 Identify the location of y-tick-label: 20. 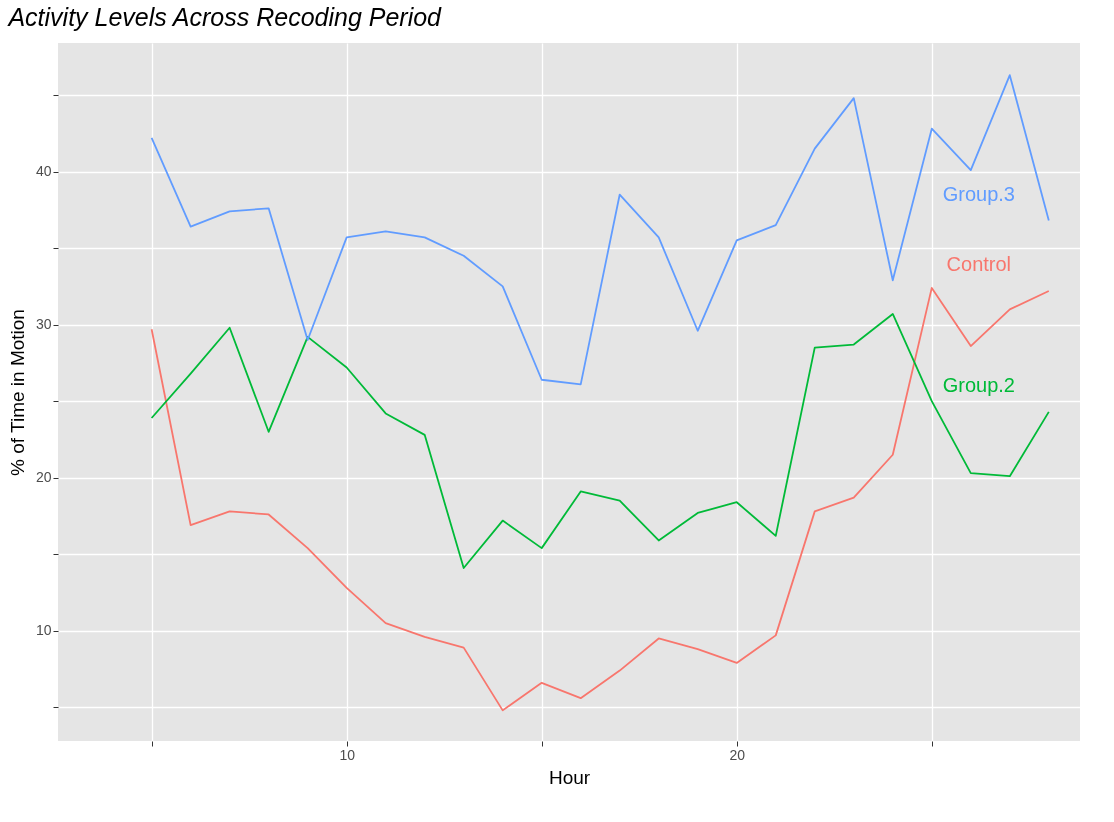
(43, 477).